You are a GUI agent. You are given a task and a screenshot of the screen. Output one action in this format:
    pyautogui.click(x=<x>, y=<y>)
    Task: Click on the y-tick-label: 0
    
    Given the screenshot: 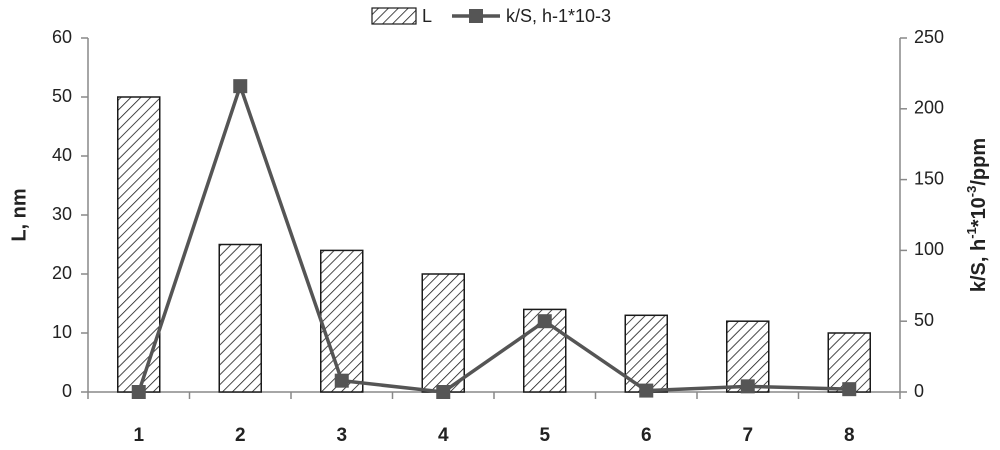 What is the action you would take?
    pyautogui.click(x=67, y=391)
    